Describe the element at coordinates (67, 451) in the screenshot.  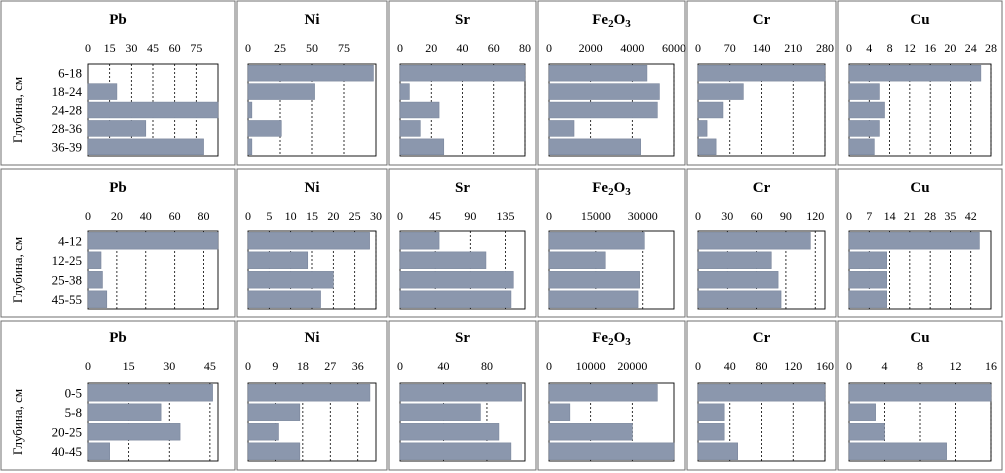
I see `category-label: 40-45` at that location.